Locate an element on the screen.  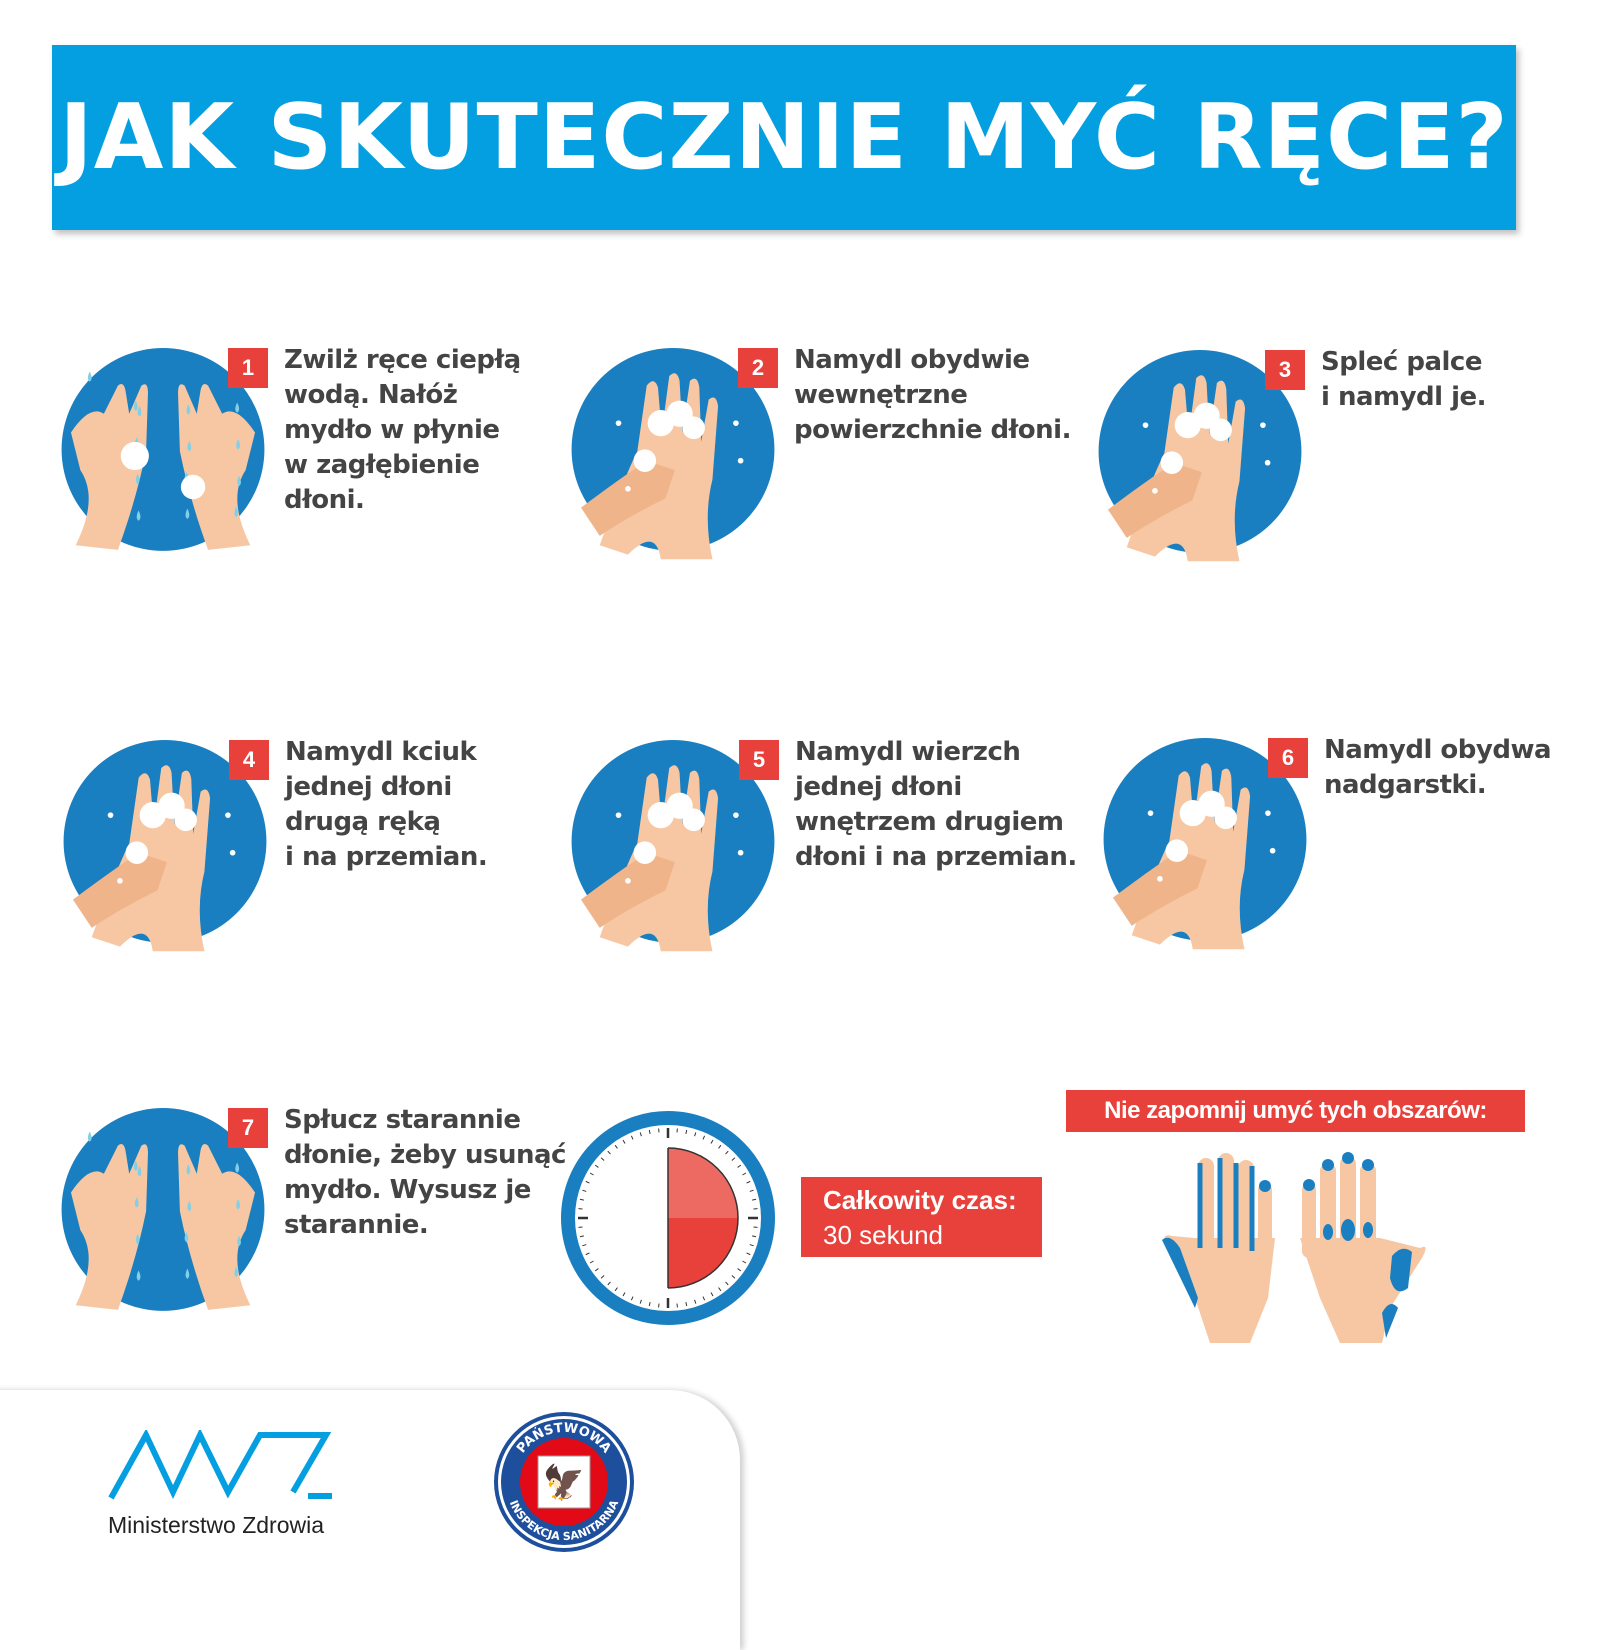
header-banner: JAK SKUTECZNIE MYĆ RĘCE? is located at coordinates (784, 137).